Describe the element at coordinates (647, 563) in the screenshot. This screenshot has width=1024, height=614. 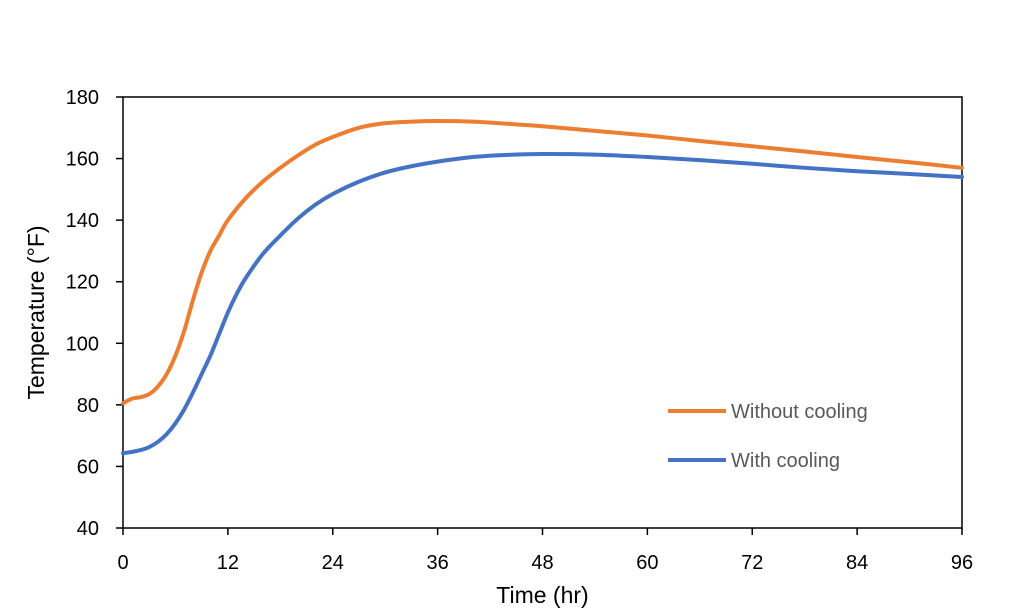
I see `x-tick-label: 60` at that location.